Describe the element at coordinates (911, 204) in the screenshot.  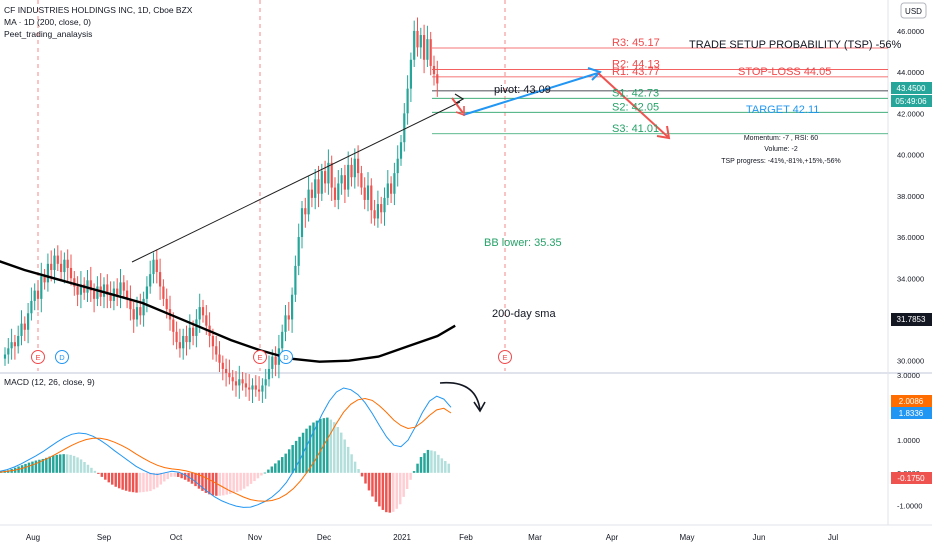
I see `price-axis-badges: 43.4500 05:49:06 31.7853` at that location.